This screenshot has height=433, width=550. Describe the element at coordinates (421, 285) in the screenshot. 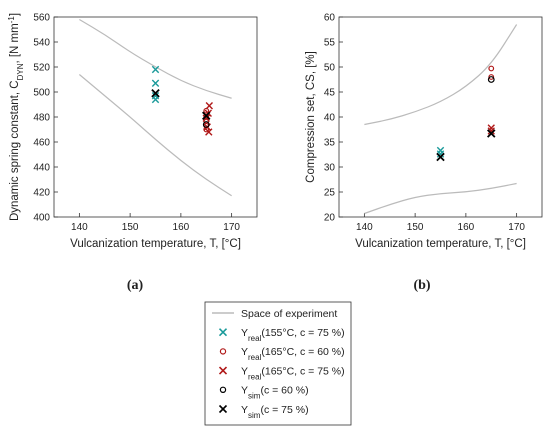

I see `caption-b: (b)` at that location.